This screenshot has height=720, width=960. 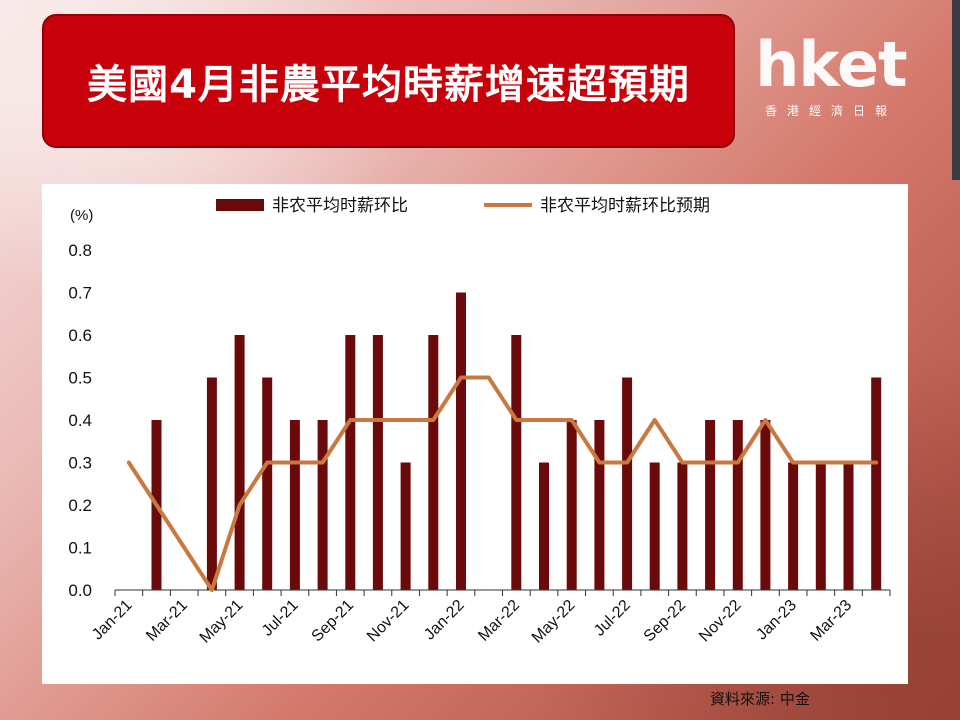 I want to click on x-tick-label: Jul-22, so click(x=612, y=618).